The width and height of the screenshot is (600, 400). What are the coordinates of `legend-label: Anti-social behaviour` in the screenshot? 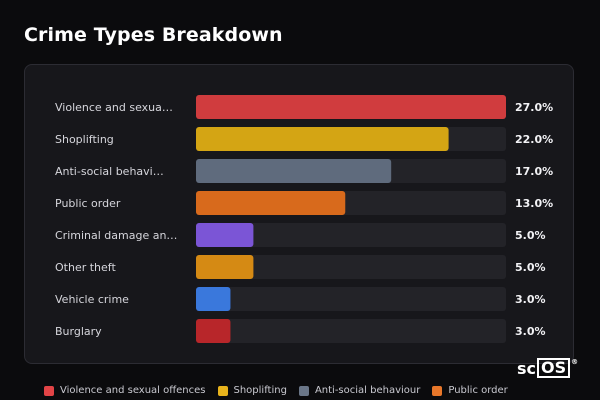 It's located at (367, 390).